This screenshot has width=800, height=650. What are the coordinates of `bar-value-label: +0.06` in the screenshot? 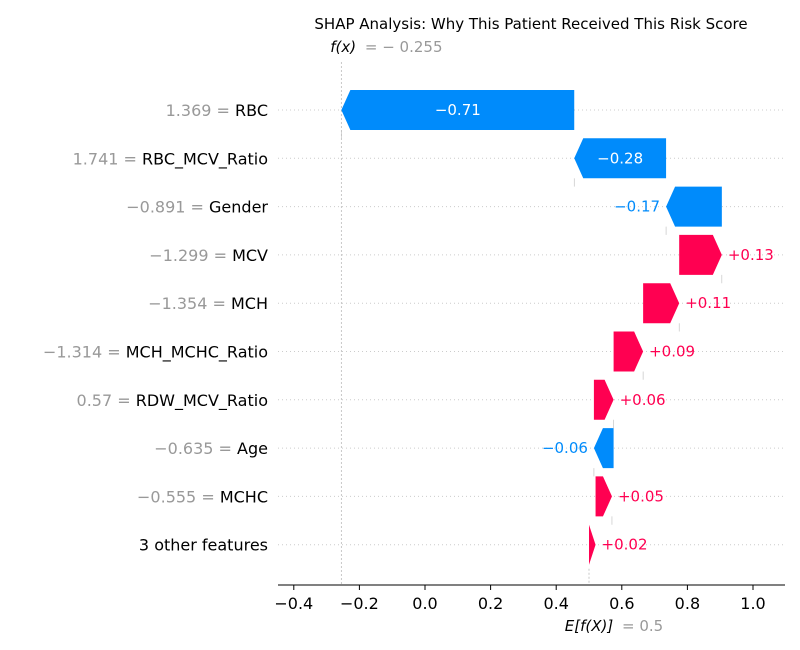 It's located at (643, 400).